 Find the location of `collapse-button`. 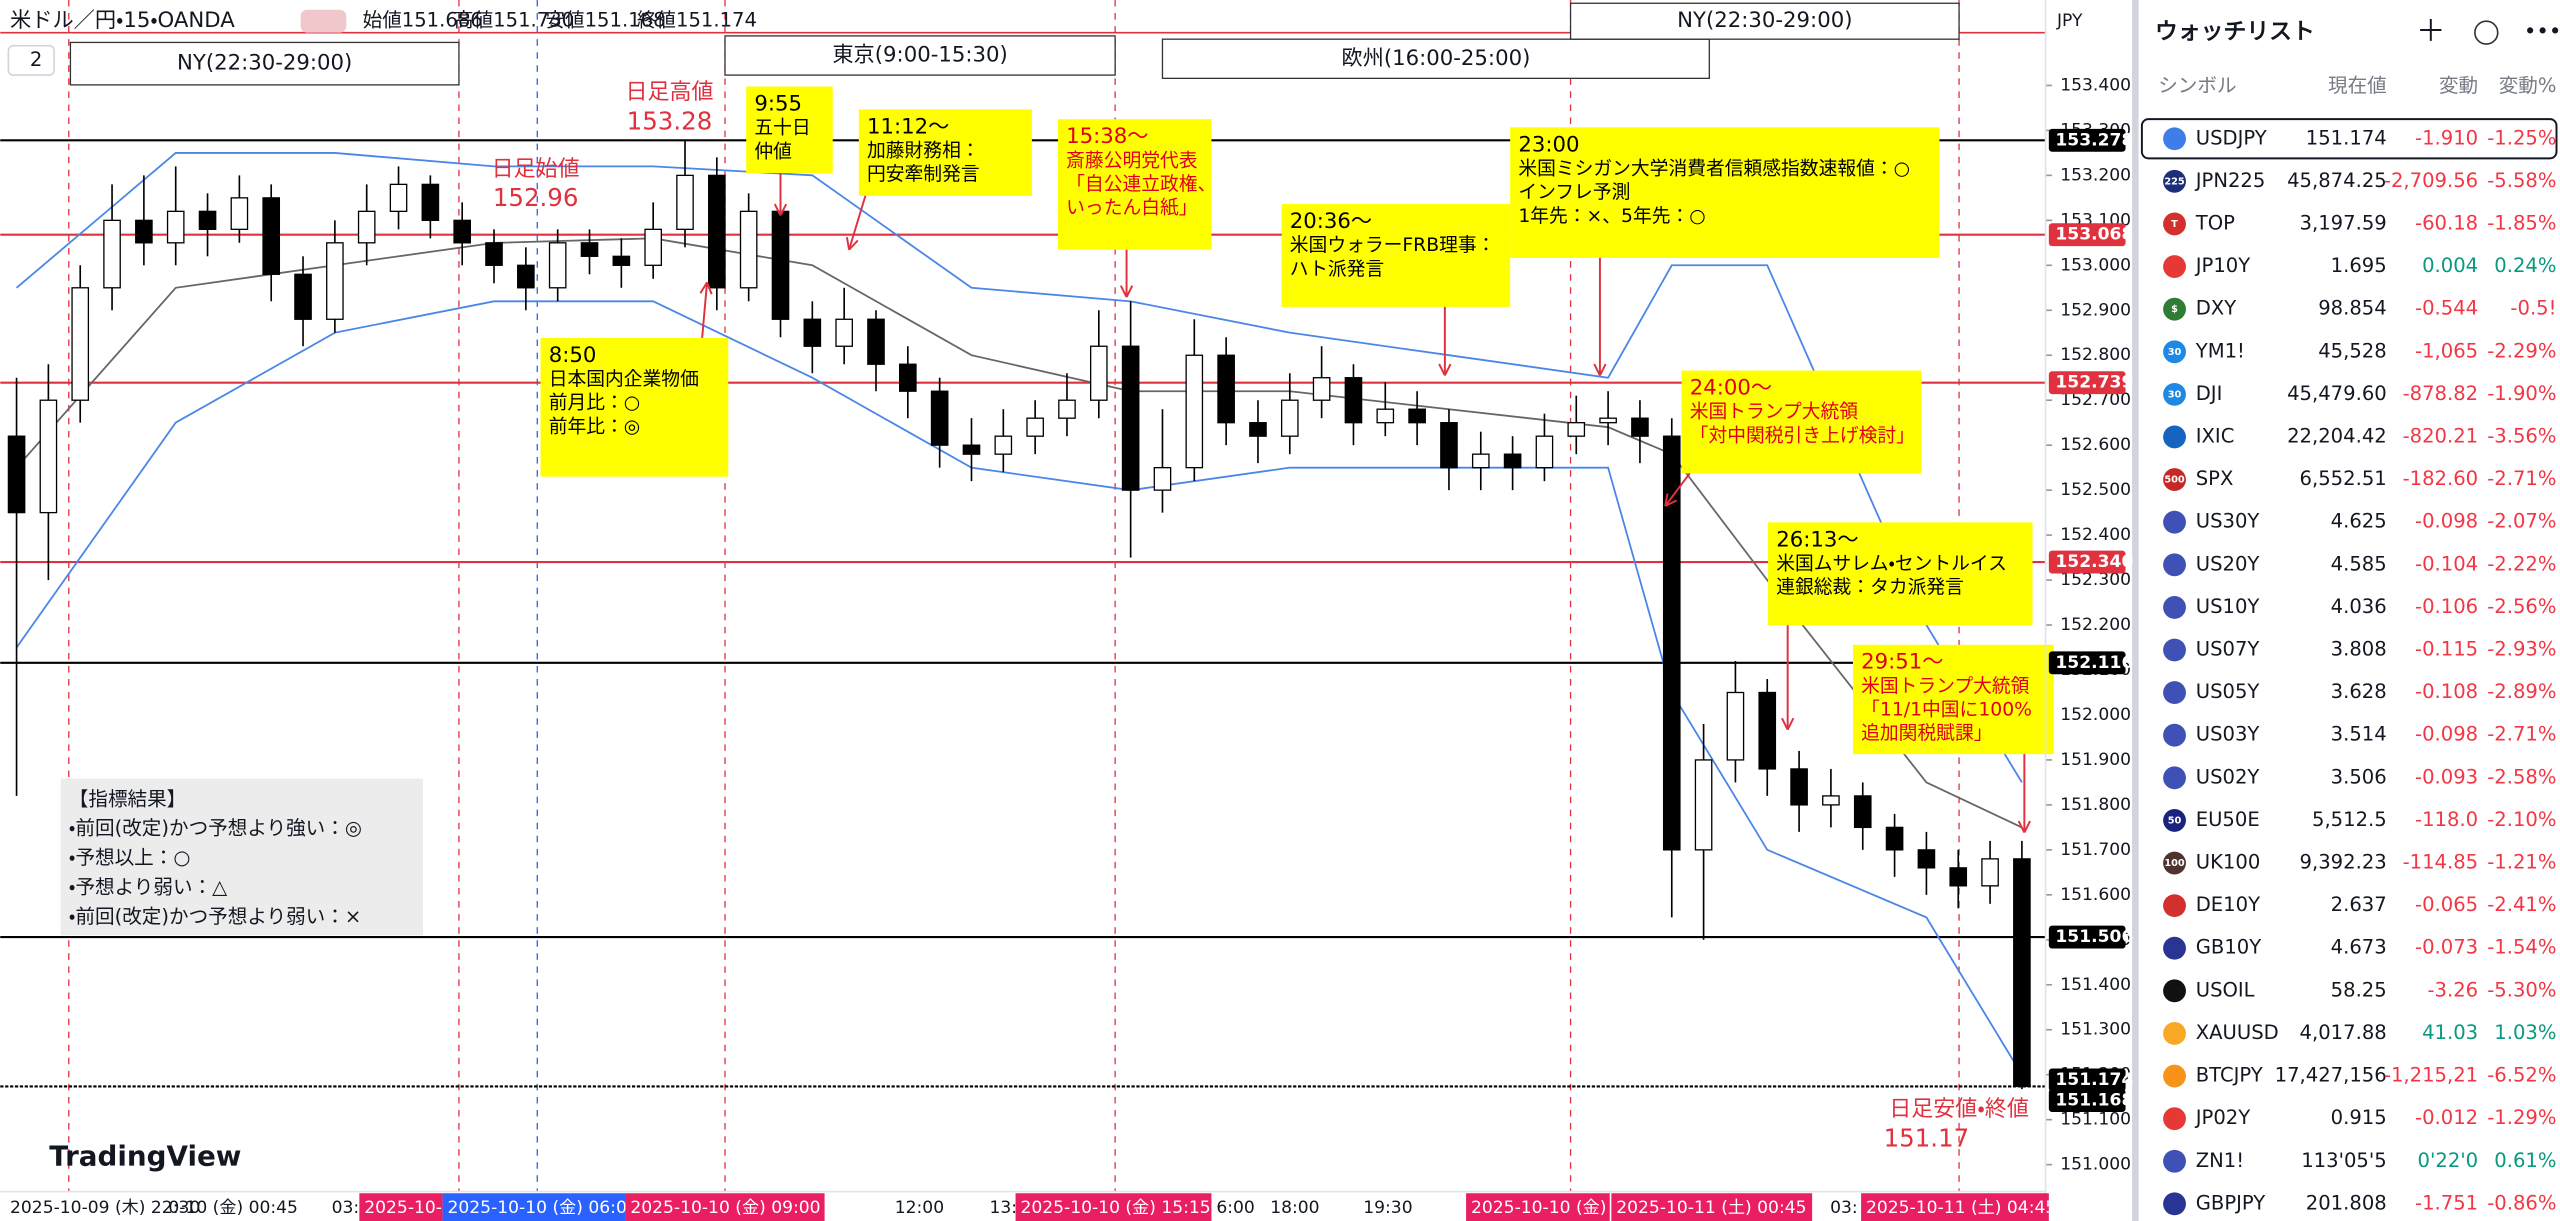

collapse-button is located at coordinates (31, 60).